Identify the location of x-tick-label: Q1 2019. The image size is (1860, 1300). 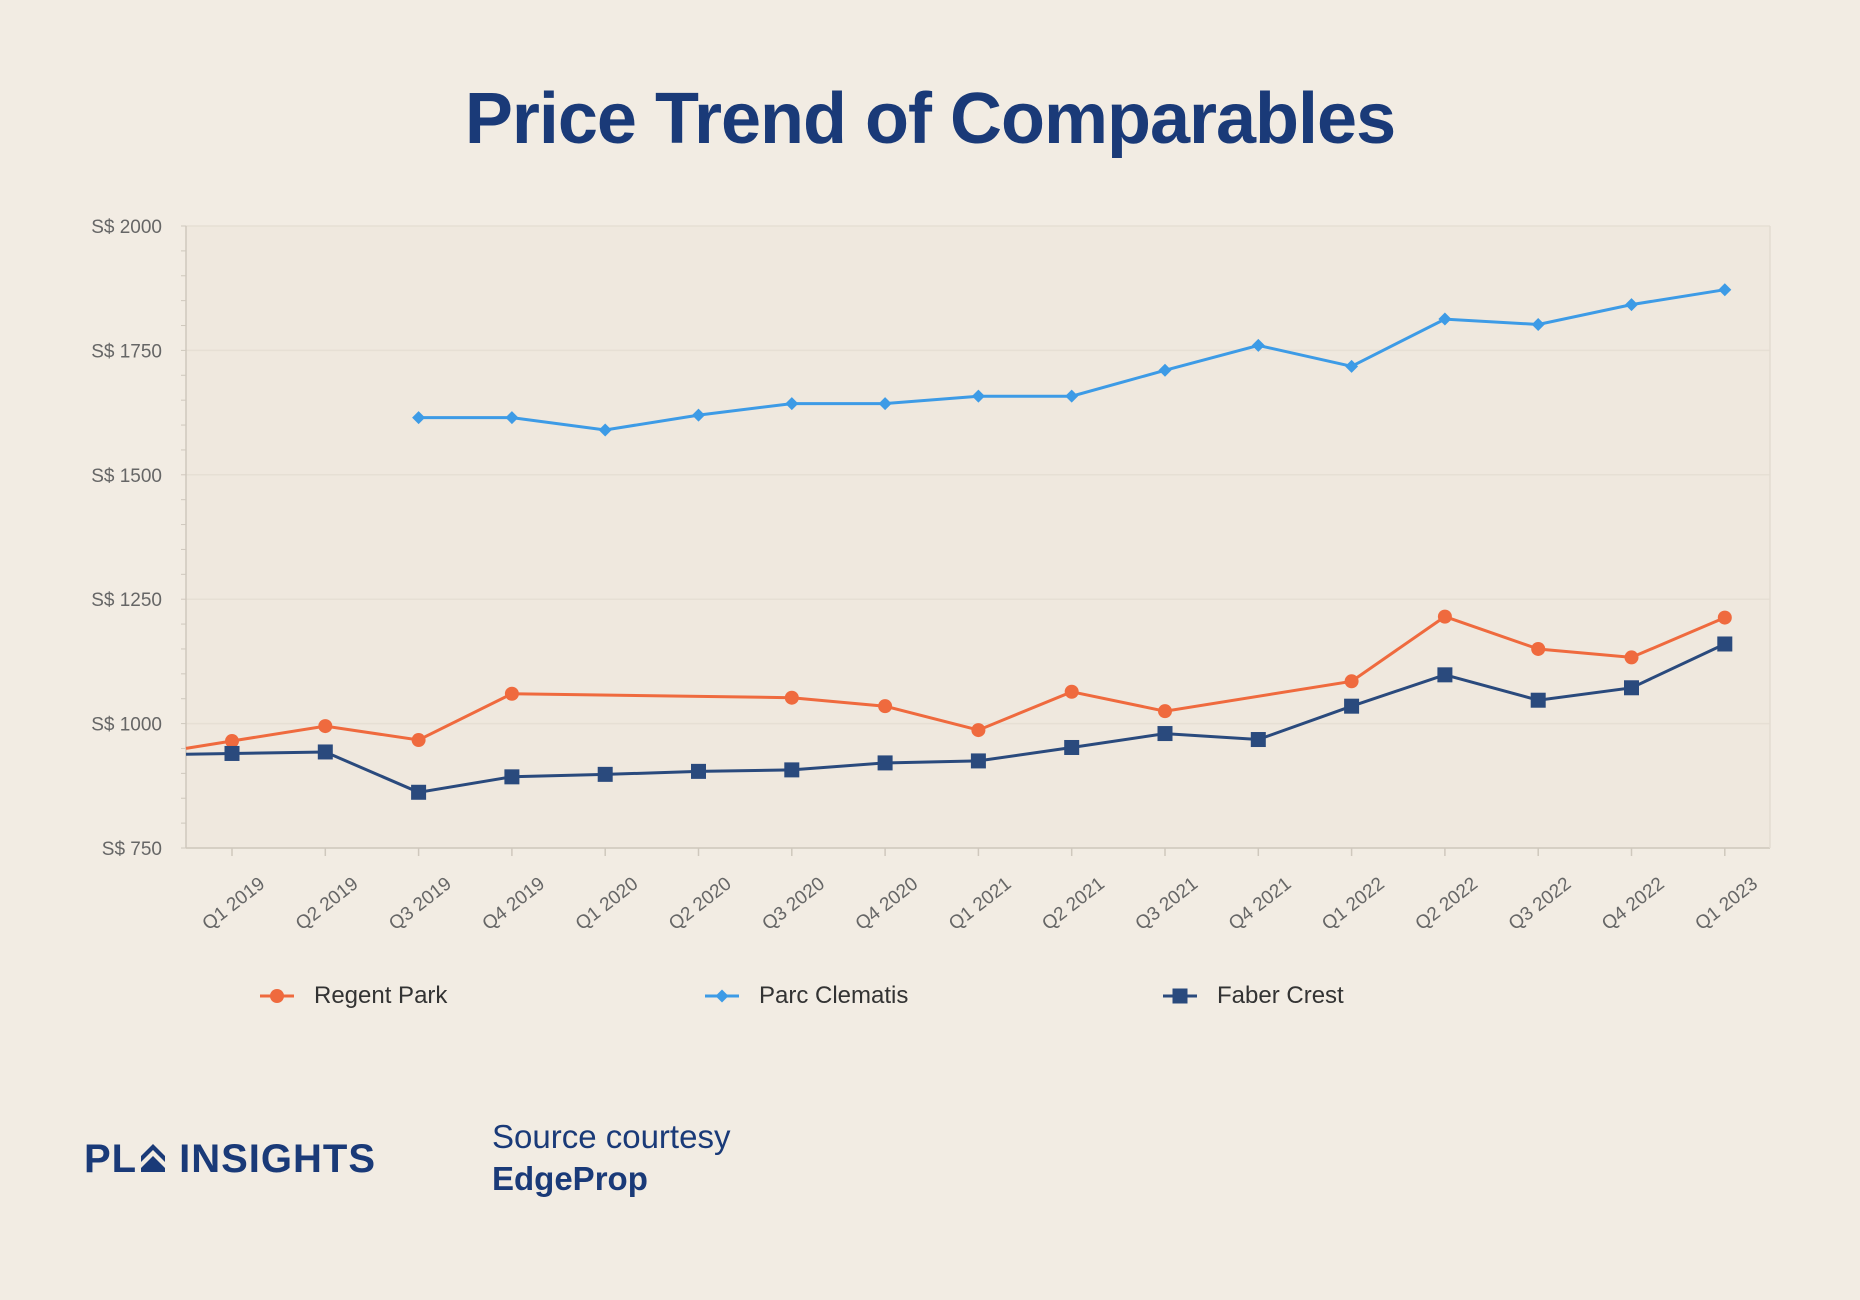
(234, 903).